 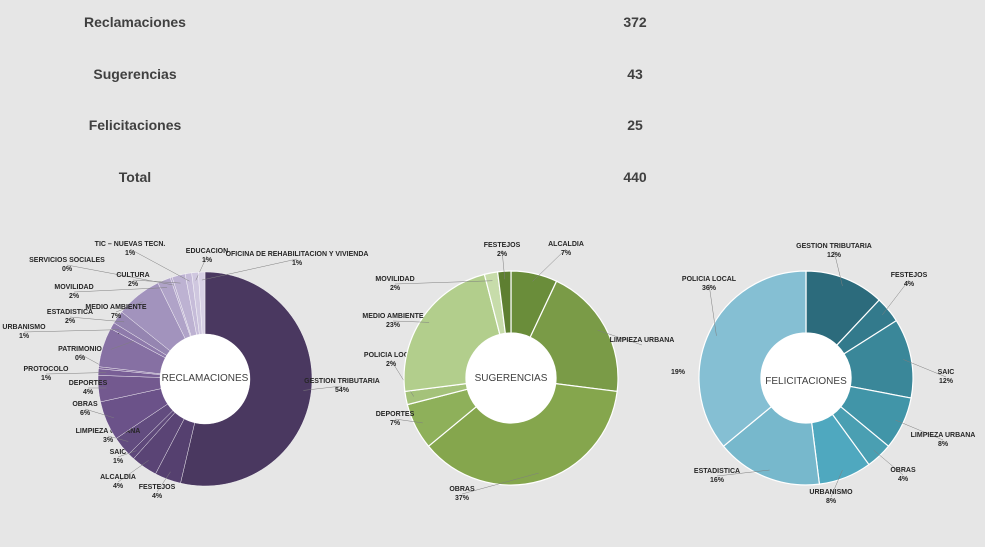 What do you see at coordinates (130, 244) in the screenshot?
I see `slice-label: TIC – NUEVAS TECN.` at bounding box center [130, 244].